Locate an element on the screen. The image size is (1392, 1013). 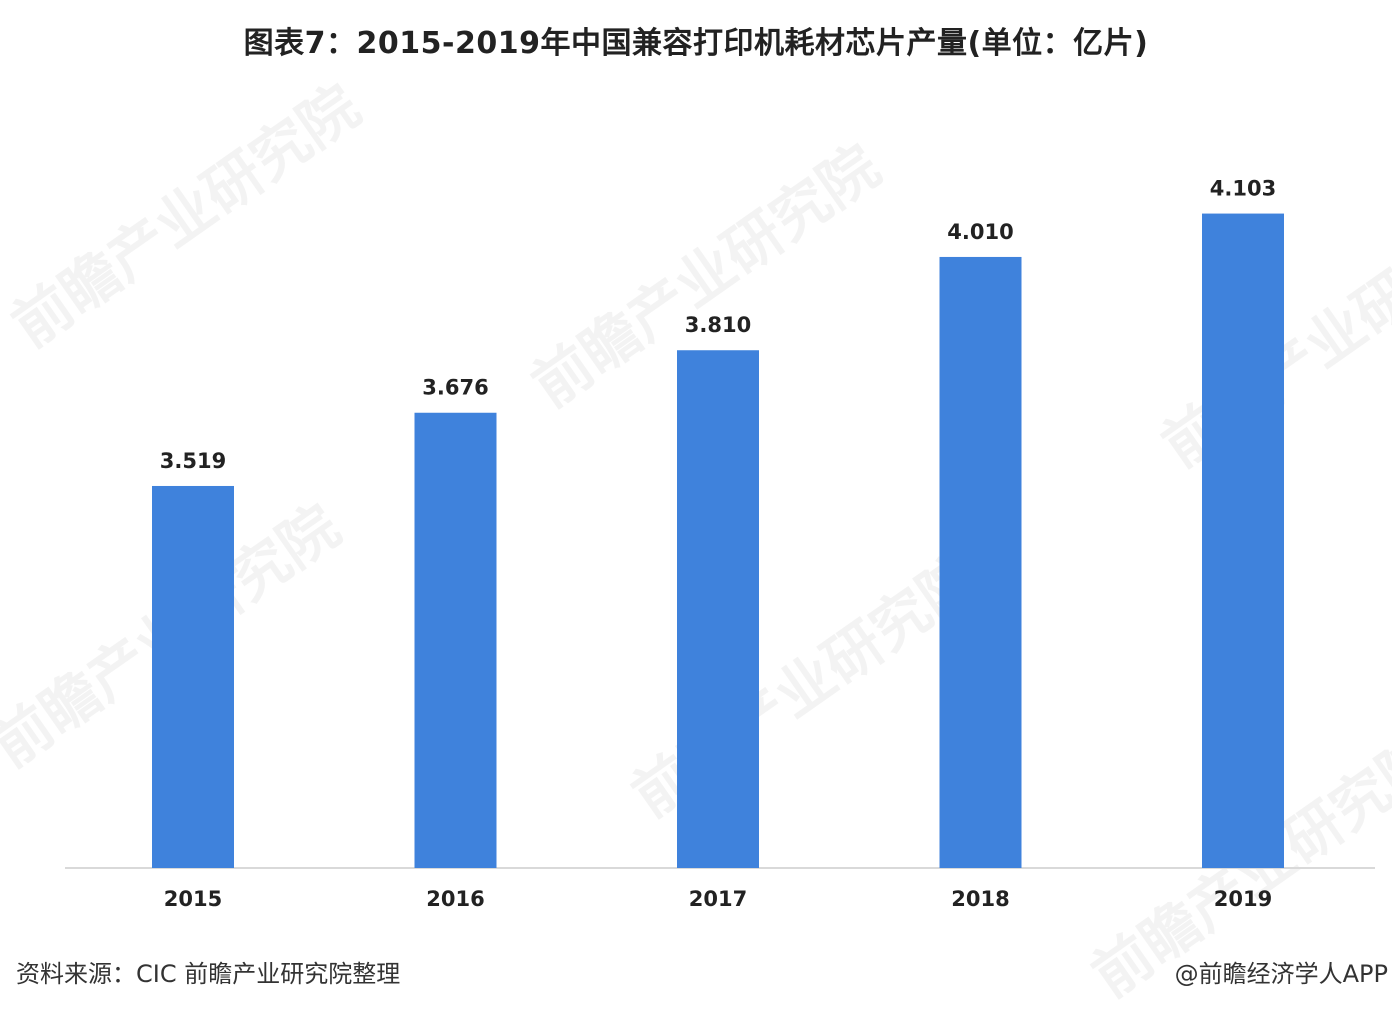
data-label-2016: 3.676 is located at coordinates (455, 388).